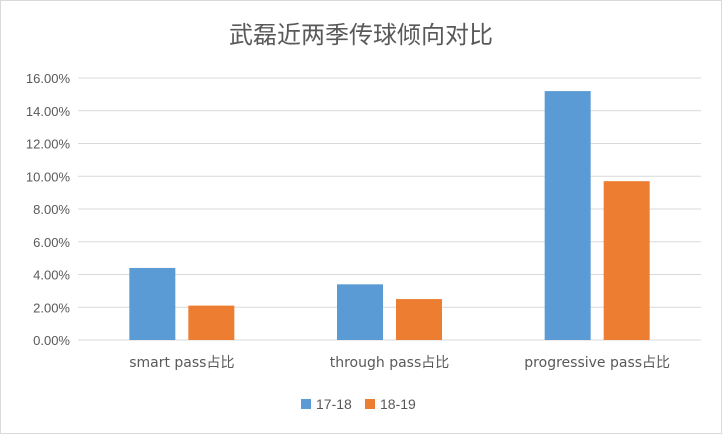 The height and width of the screenshot is (434, 722). Describe the element at coordinates (51, 242) in the screenshot. I see `y-tick-label: 6.00%` at that location.